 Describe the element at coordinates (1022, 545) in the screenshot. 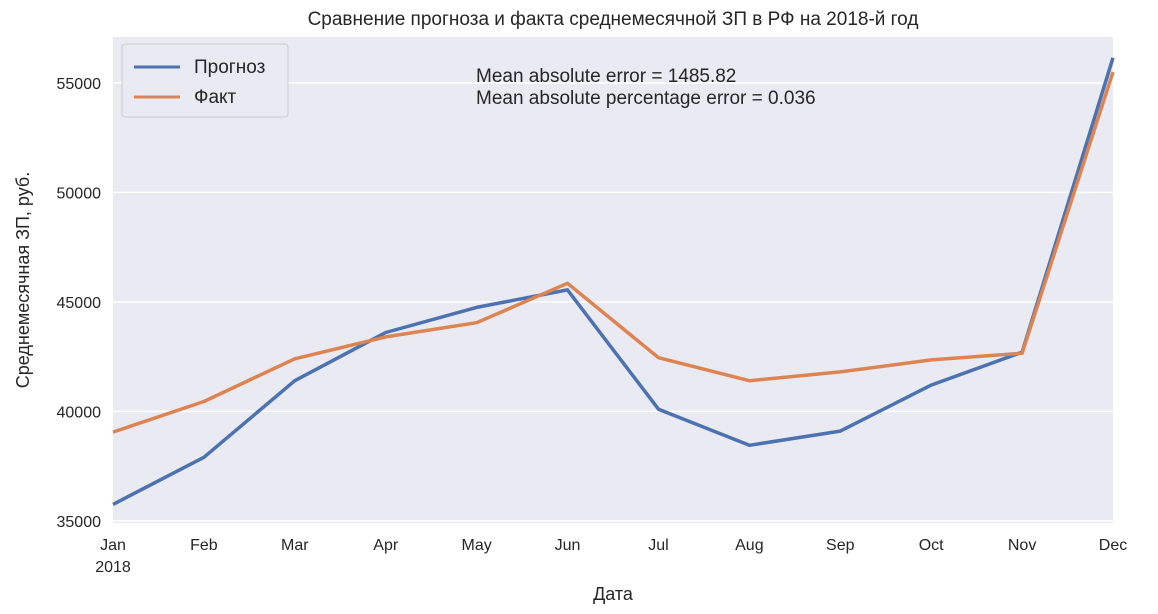

I see `x-tick-label: Nov` at that location.